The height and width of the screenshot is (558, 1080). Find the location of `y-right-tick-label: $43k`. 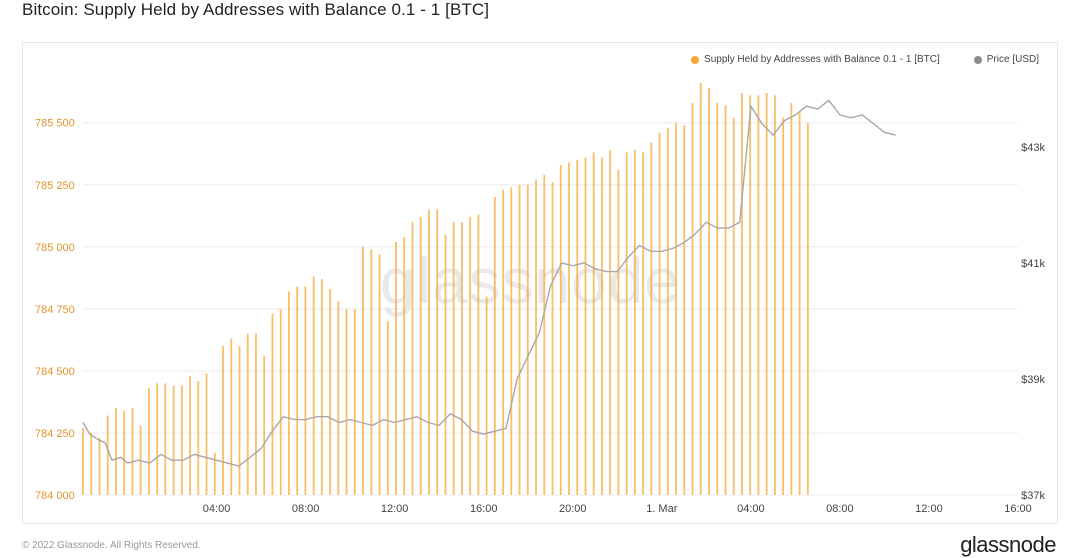

y-right-tick-label: $43k is located at coordinates (1033, 148).